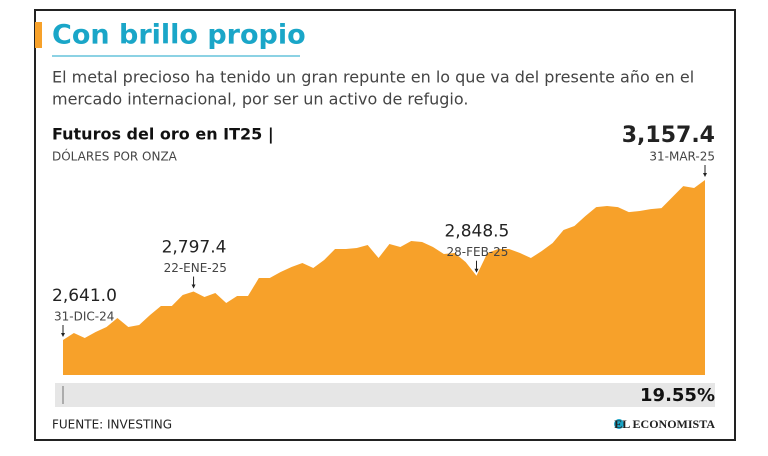 The height and width of the screenshot is (456, 768). Describe the element at coordinates (194, 248) in the screenshot. I see `value-label: 2,797.4` at that location.